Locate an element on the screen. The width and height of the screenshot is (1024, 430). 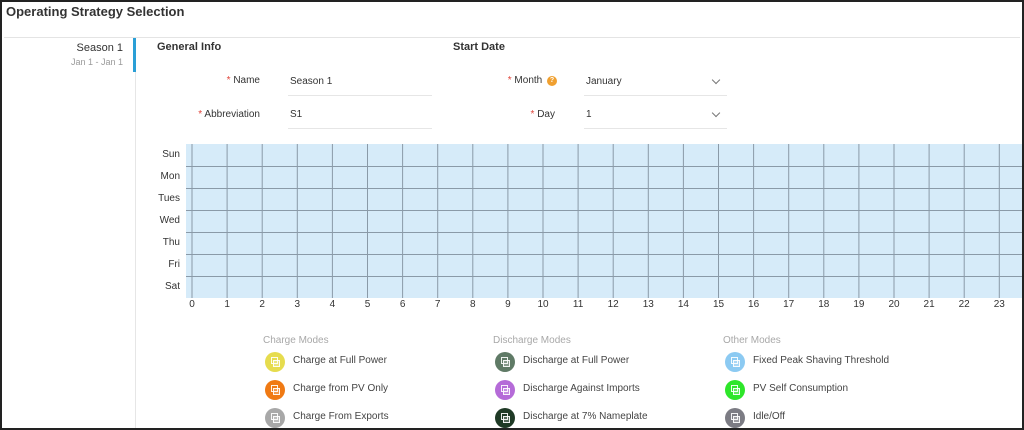
hour-label-21: 21 is located at coordinates (929, 304).